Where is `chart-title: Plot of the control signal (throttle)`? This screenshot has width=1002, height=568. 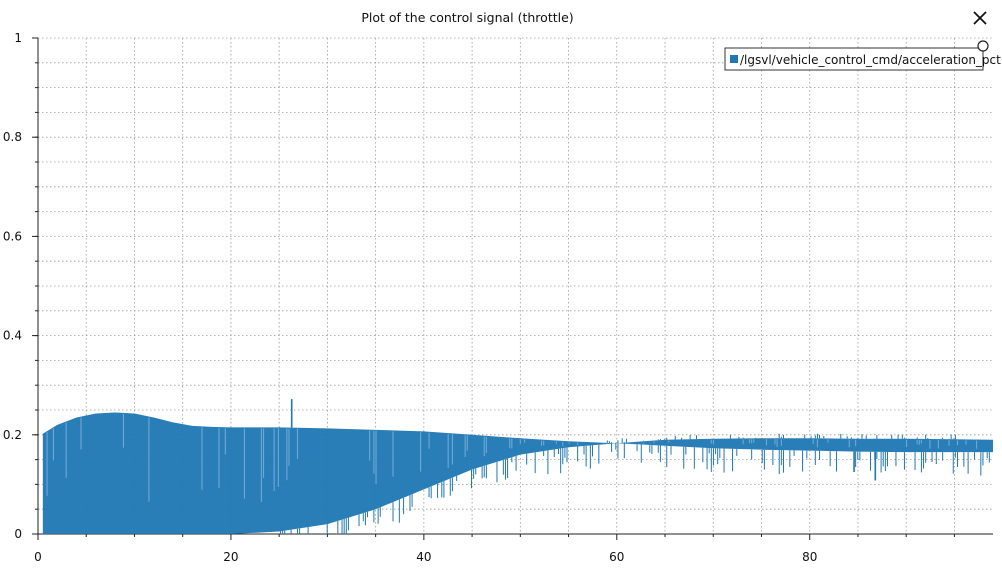
chart-title: Plot of the control signal (throttle) is located at coordinates (467, 17).